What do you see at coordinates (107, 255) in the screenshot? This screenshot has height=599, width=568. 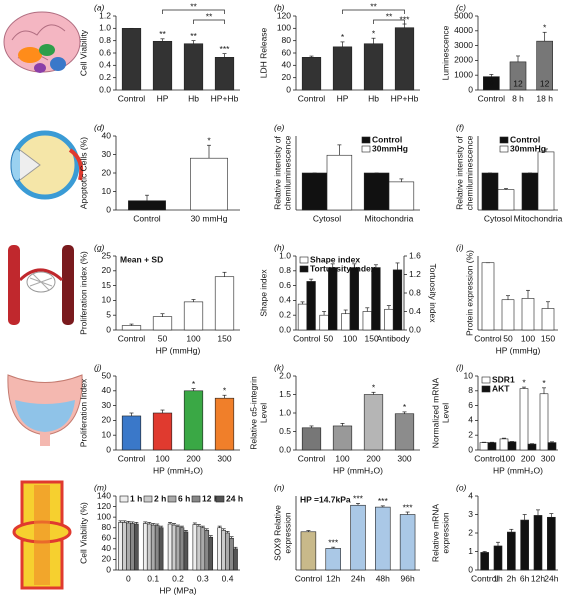 I see `y-tick-label: 25` at bounding box center [107, 255].